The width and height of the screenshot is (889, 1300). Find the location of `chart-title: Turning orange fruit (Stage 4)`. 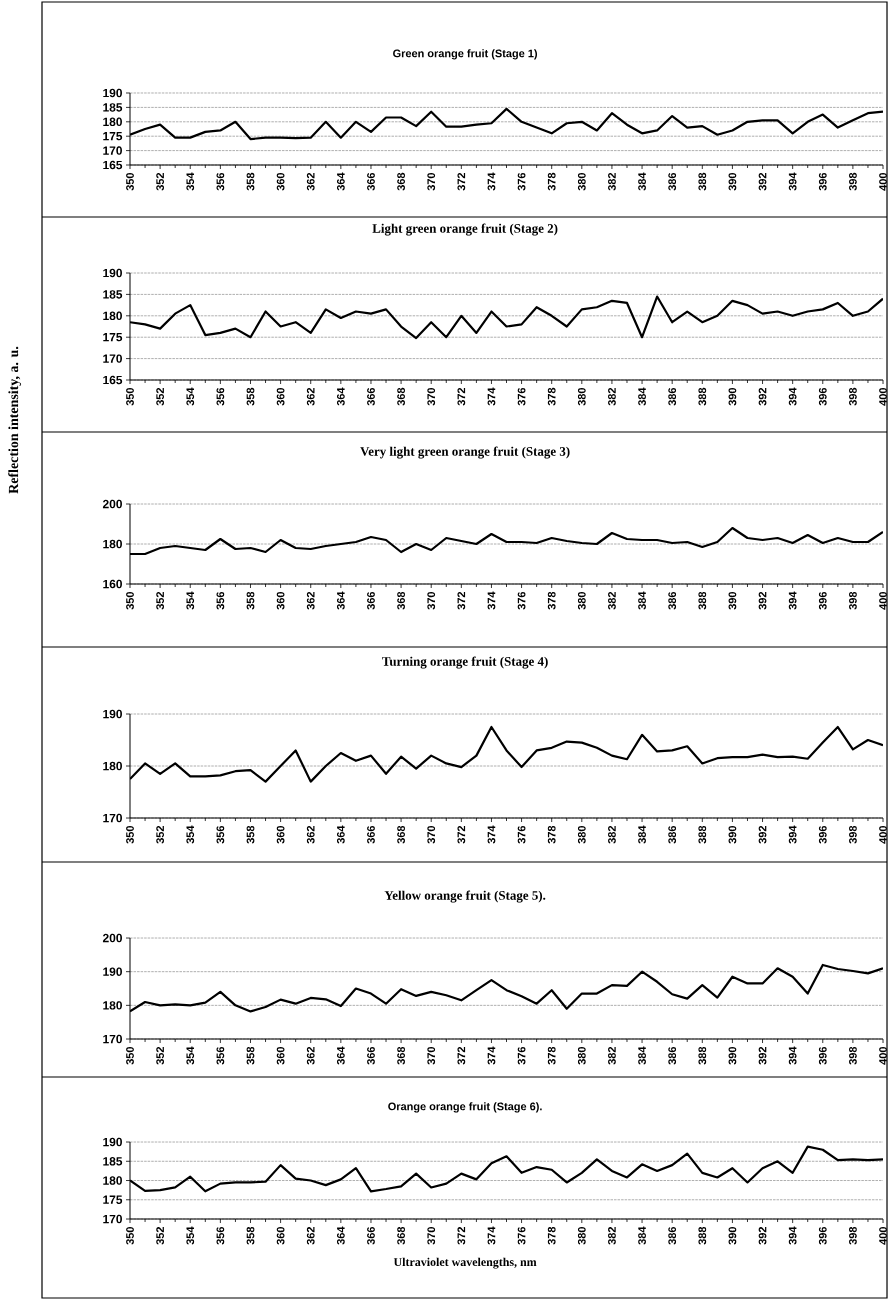

chart-title: Turning orange fruit (Stage 4) is located at coordinates (465, 662).